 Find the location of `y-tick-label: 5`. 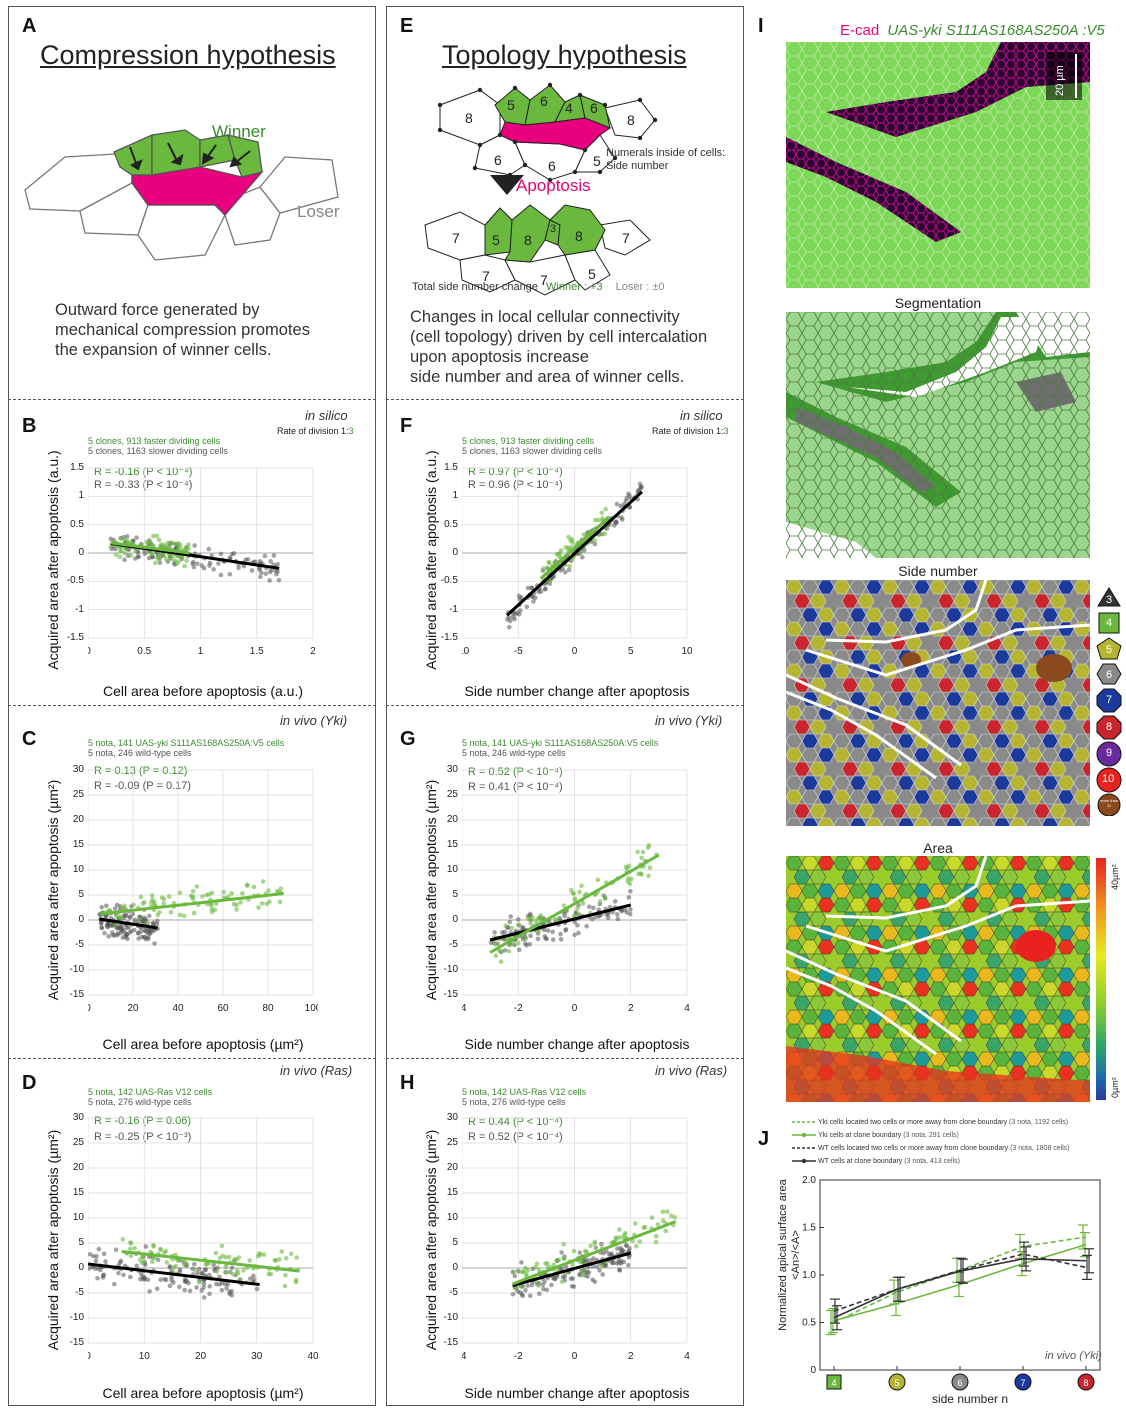

y-tick-label: 5 is located at coordinates (81, 894).